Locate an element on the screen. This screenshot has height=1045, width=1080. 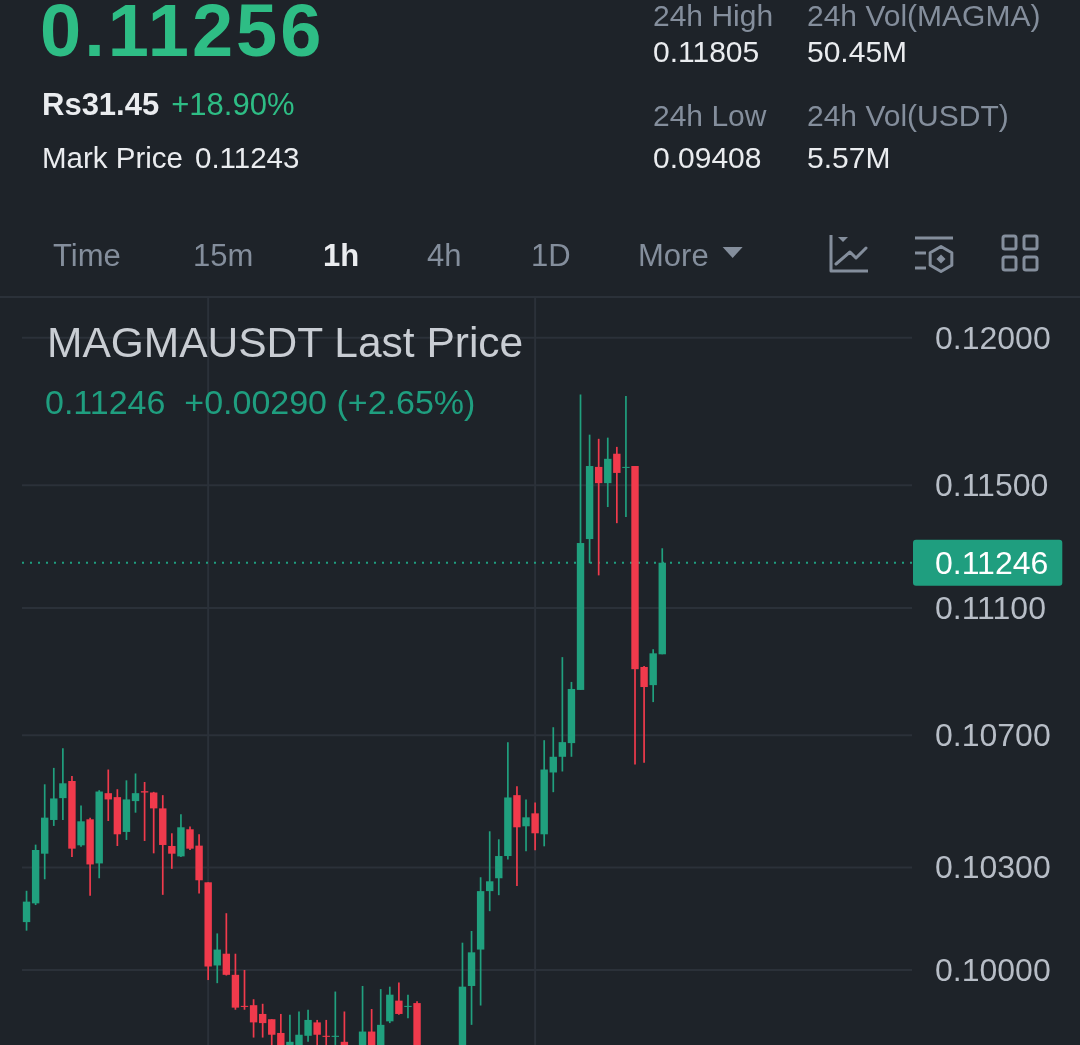
text: Time is located at coordinates (87, 255).